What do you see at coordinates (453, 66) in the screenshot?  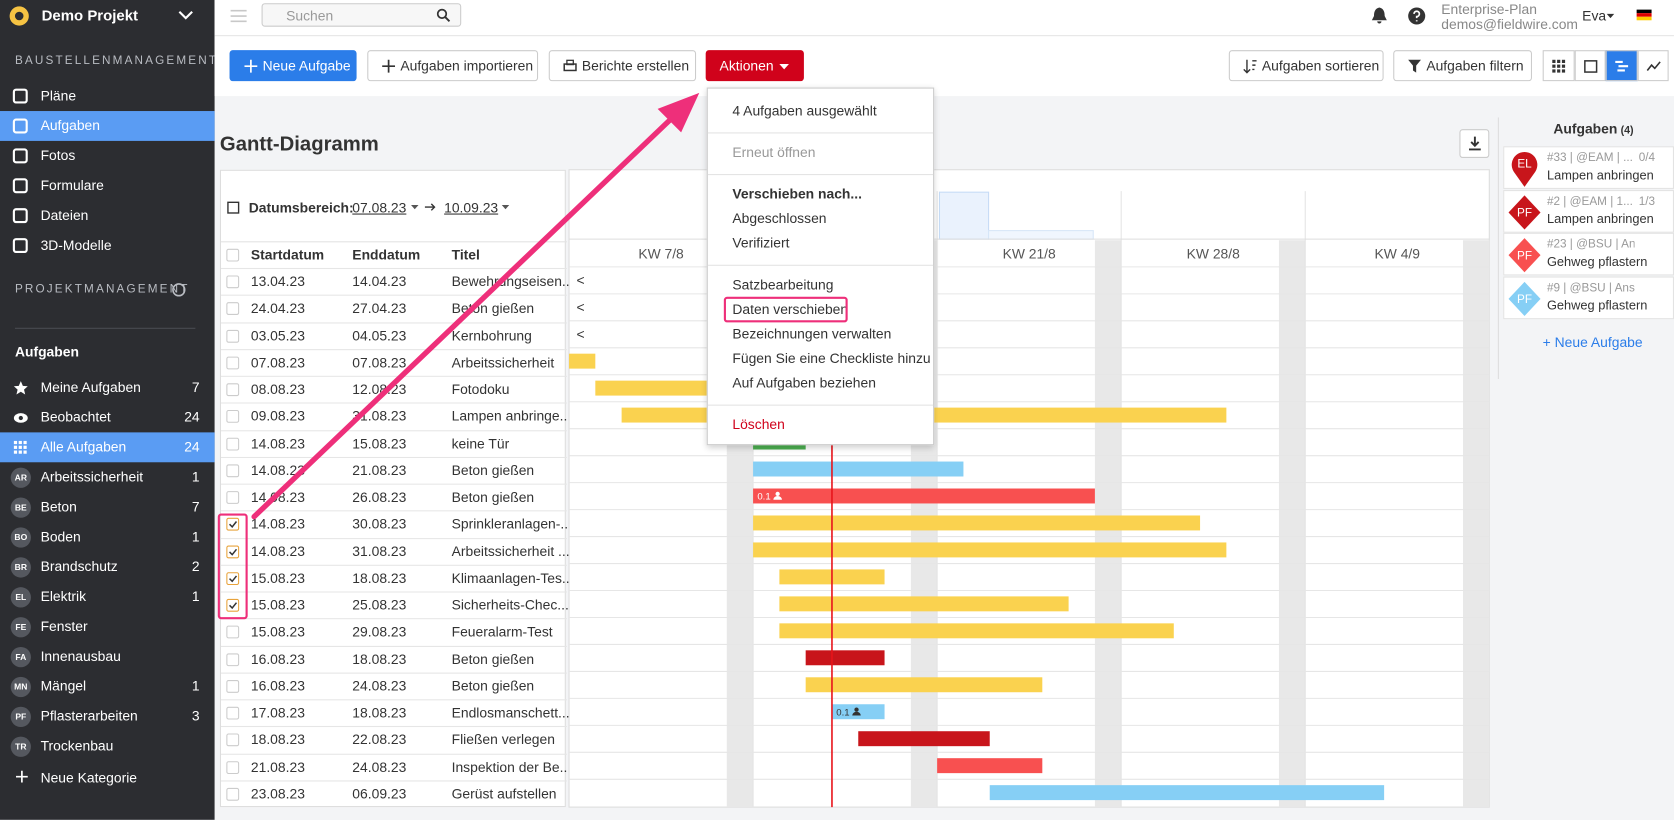 I see `toolbar-button: Aufgaben importieren` at bounding box center [453, 66].